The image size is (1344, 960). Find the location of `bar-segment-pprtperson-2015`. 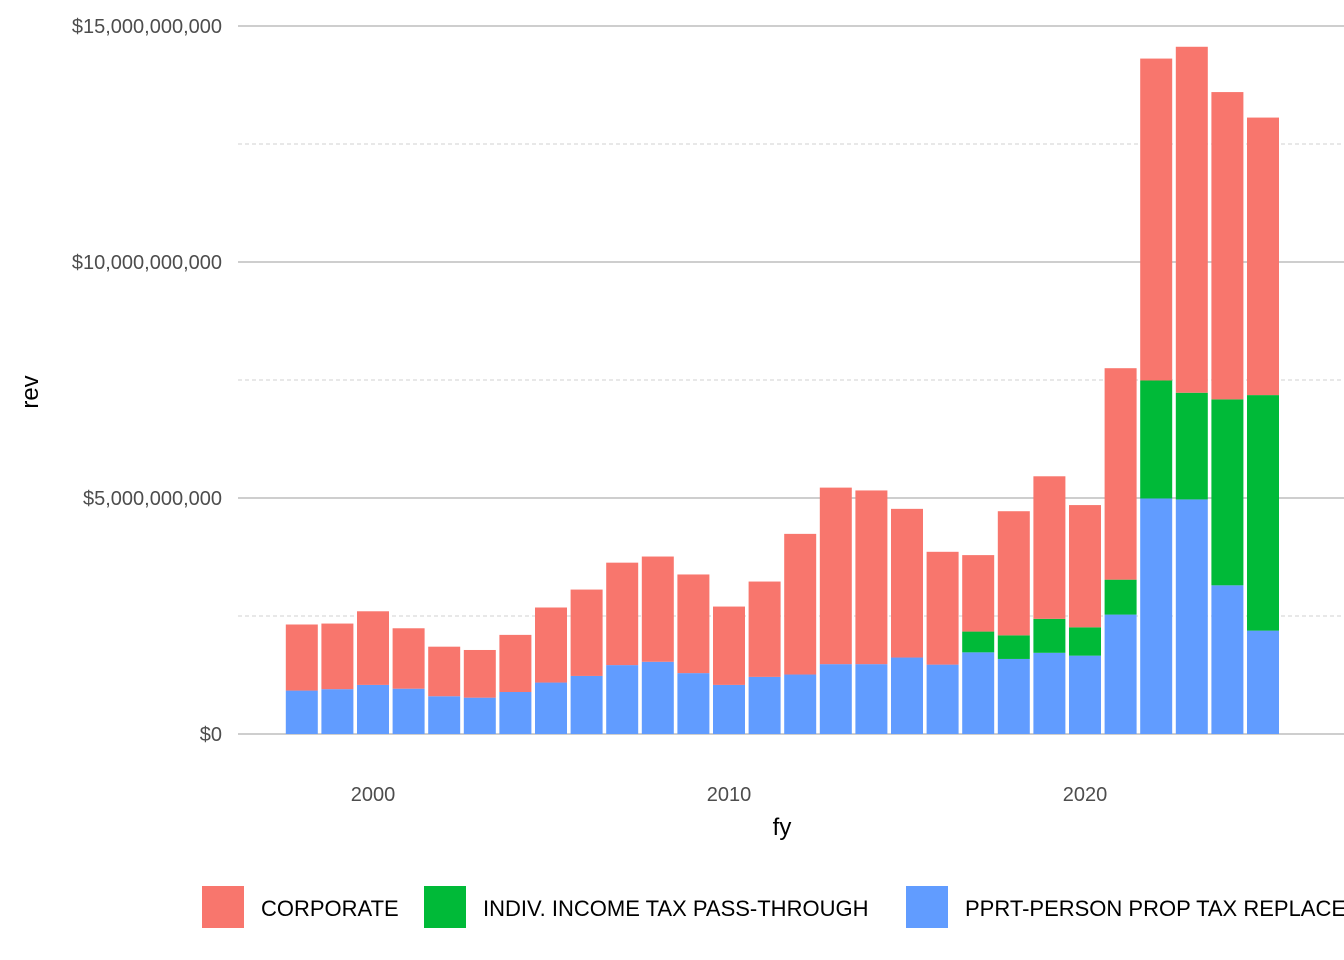

bar-segment-pprtperson-2015 is located at coordinates (907, 695).